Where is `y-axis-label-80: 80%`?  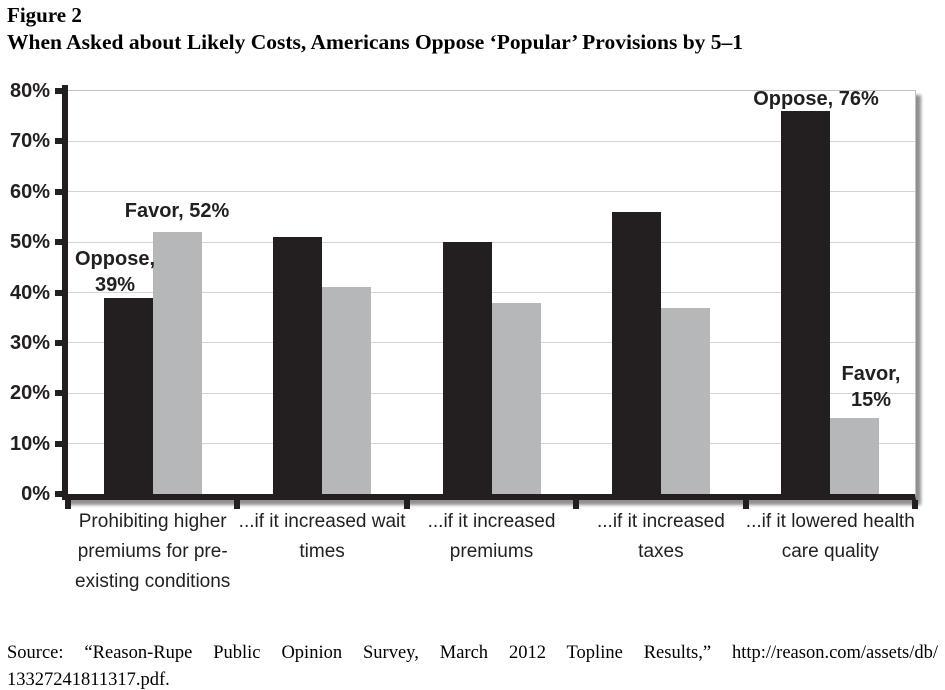
y-axis-label-80: 80% is located at coordinates (29, 91).